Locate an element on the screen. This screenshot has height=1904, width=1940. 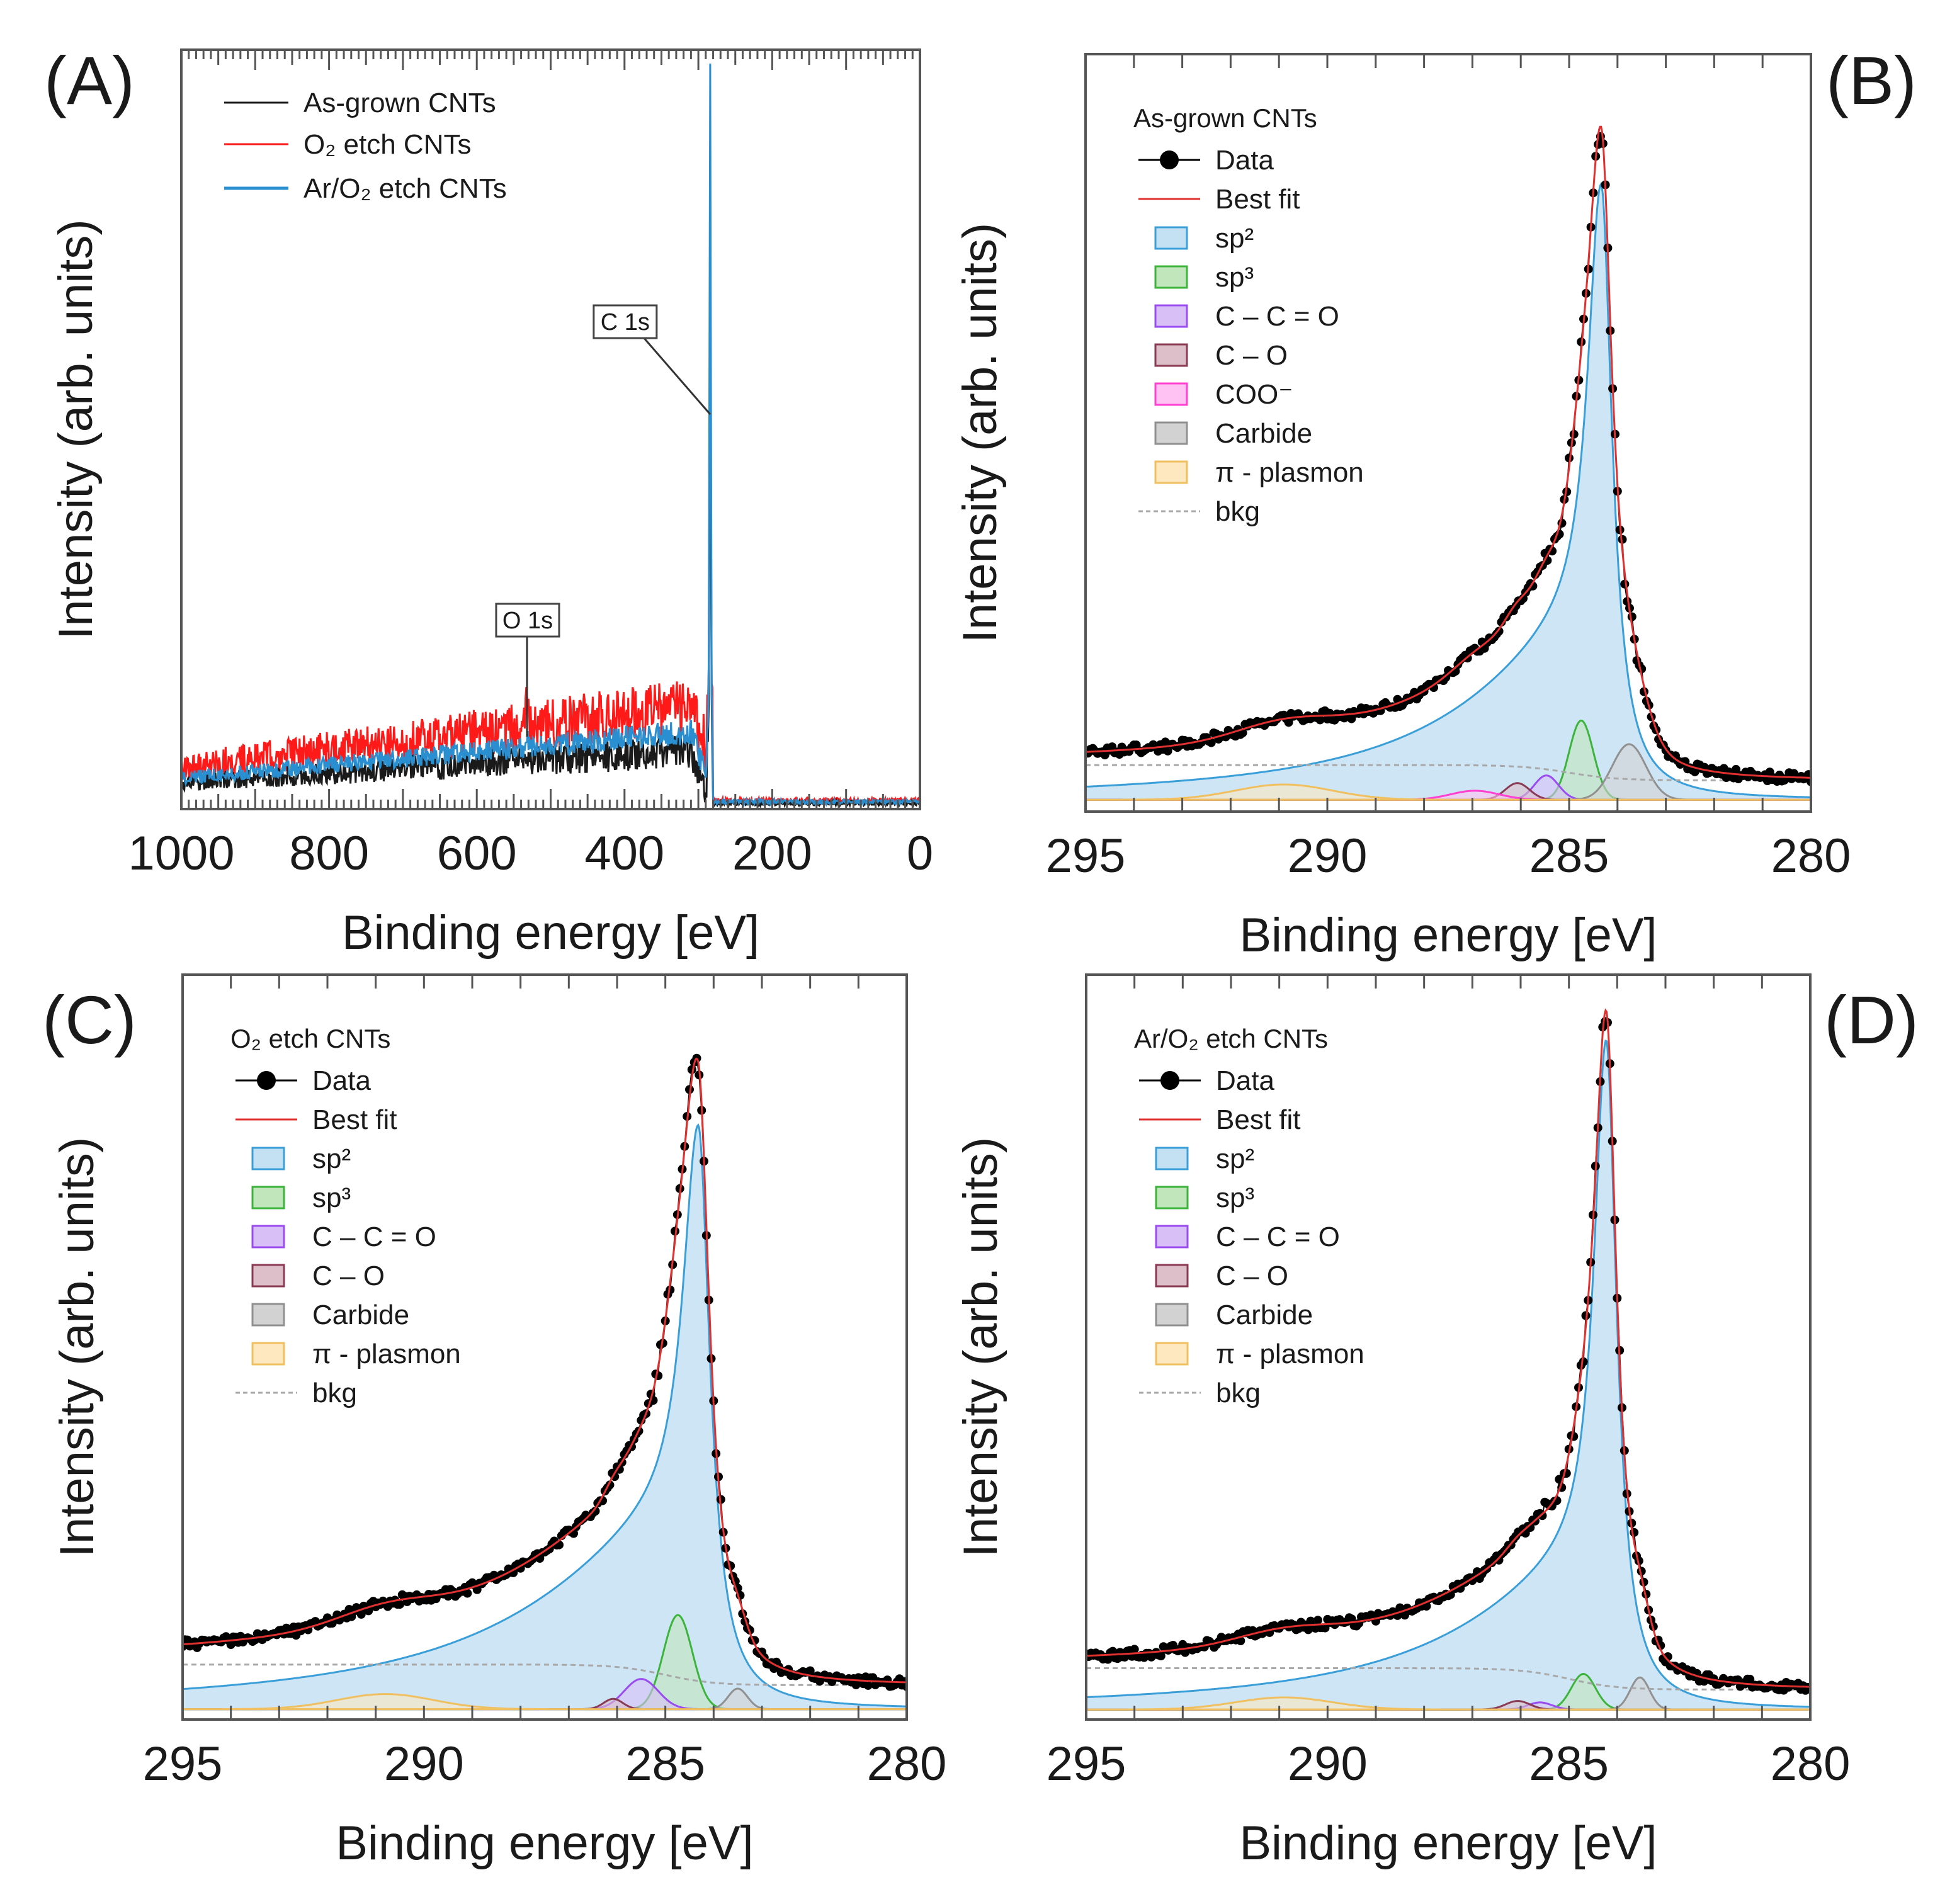
annotation-leader-line is located at coordinates (677, 376).